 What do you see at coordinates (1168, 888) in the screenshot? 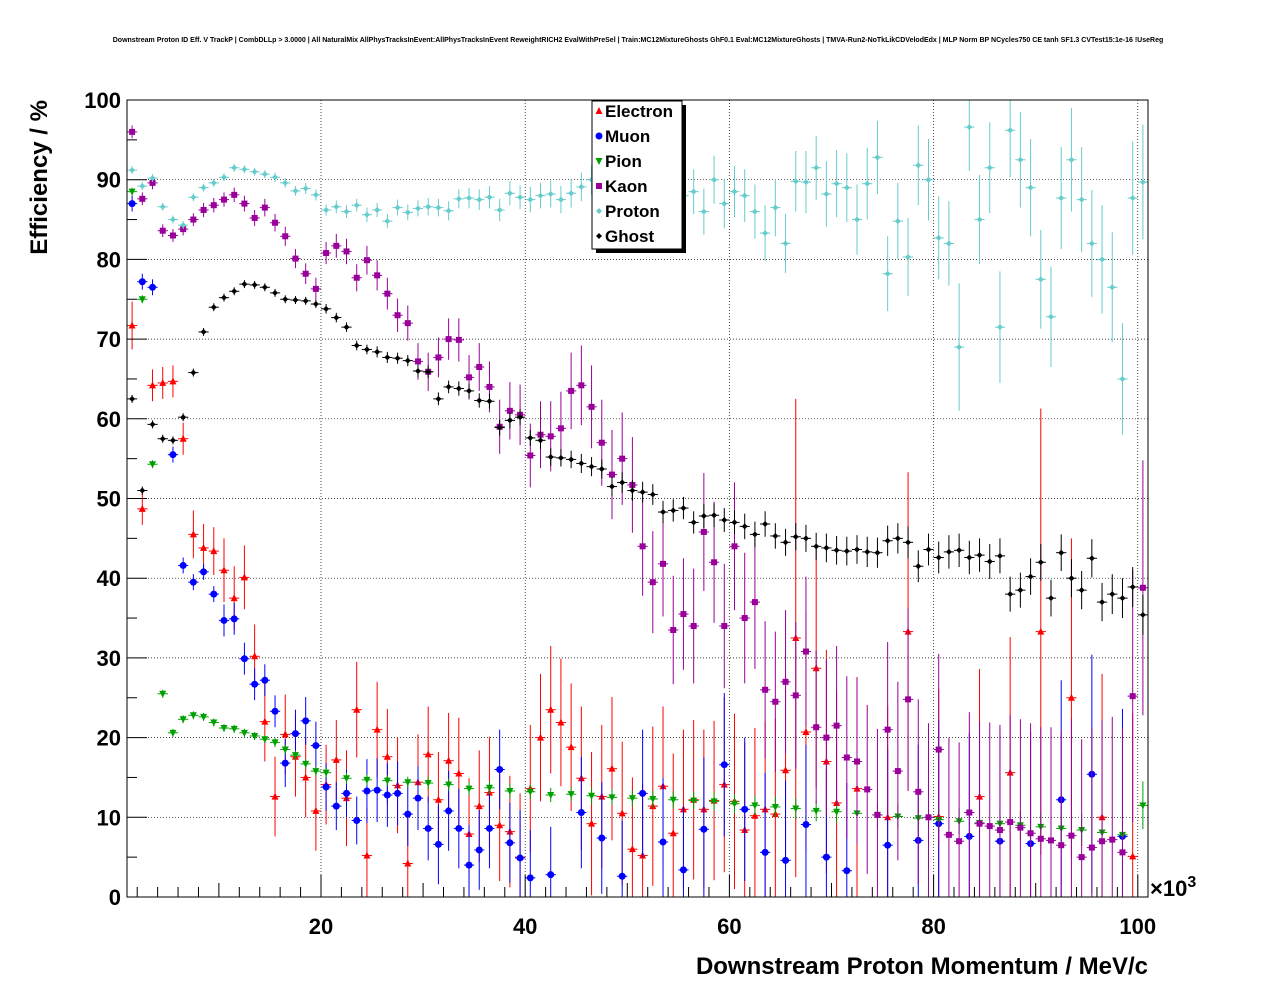
I see `x-multiplier-base: ×10` at bounding box center [1168, 888].